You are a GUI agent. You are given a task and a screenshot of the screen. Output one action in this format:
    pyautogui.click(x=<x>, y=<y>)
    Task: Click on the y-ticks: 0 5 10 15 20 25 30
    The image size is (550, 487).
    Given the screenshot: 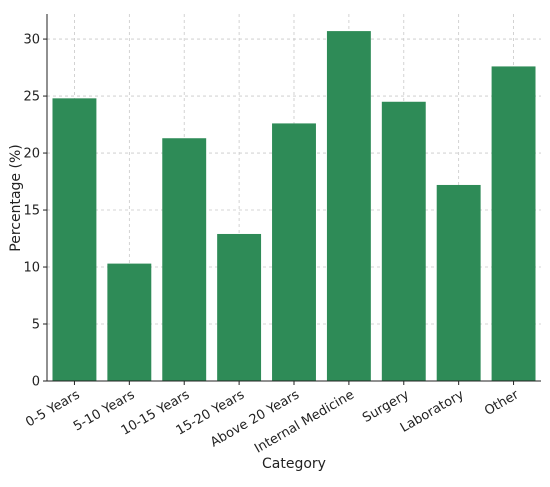 What is the action you would take?
    pyautogui.click(x=35, y=211)
    